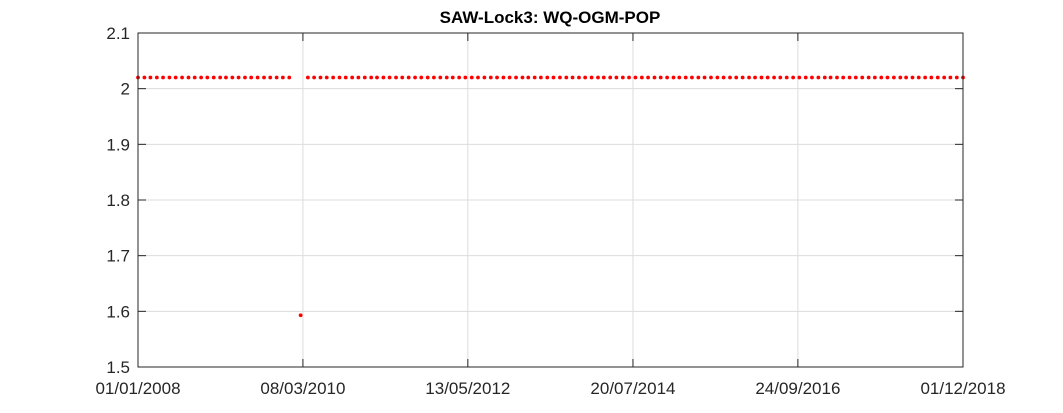 The height and width of the screenshot is (413, 1063). I want to click on y-tick-label: 1.5, so click(118, 367).